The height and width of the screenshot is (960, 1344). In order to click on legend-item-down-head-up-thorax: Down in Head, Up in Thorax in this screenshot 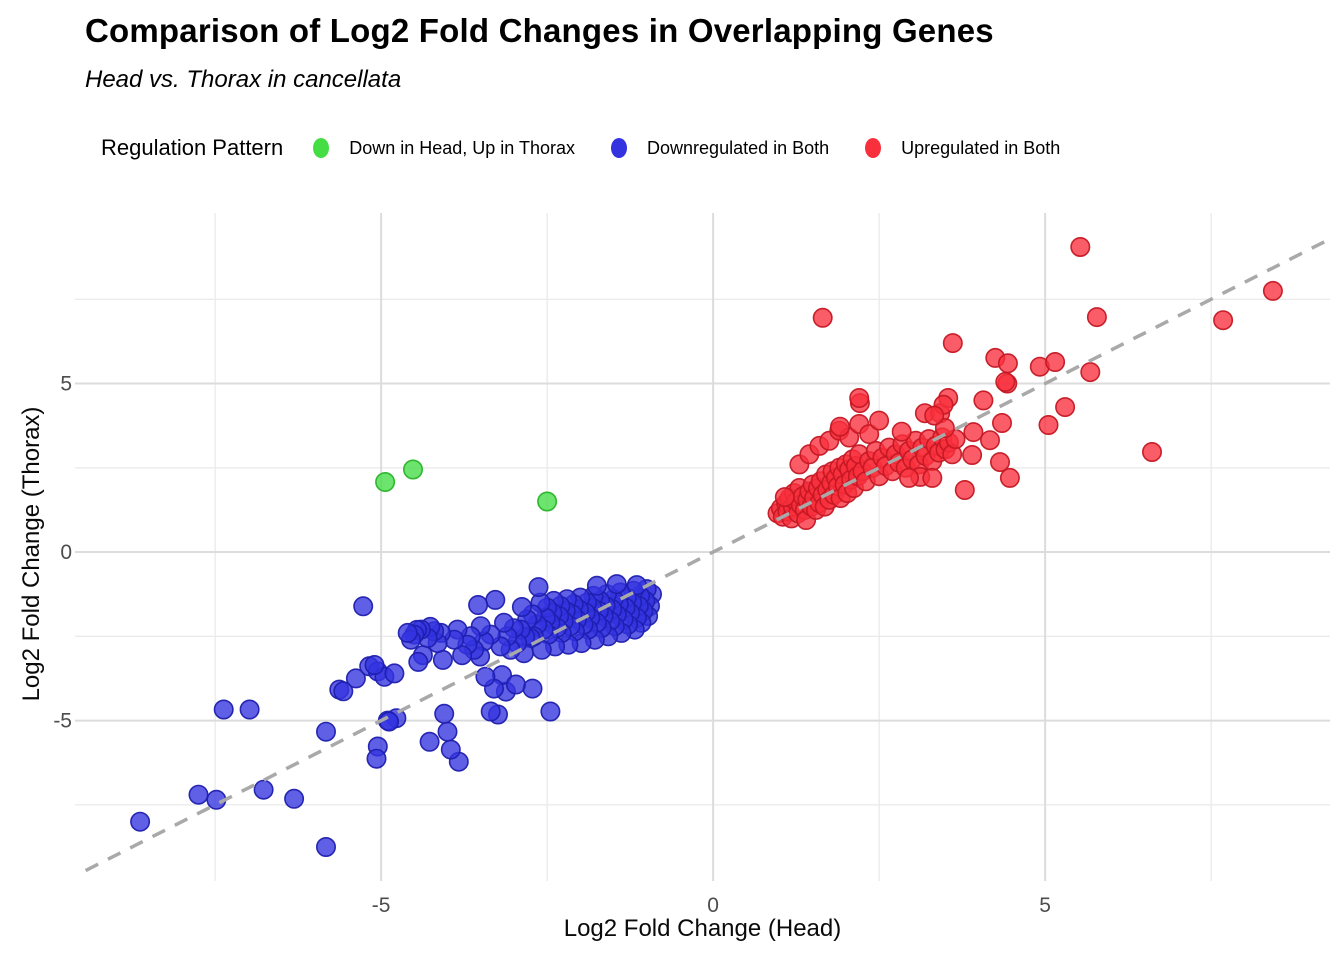, I will do `click(444, 148)`.